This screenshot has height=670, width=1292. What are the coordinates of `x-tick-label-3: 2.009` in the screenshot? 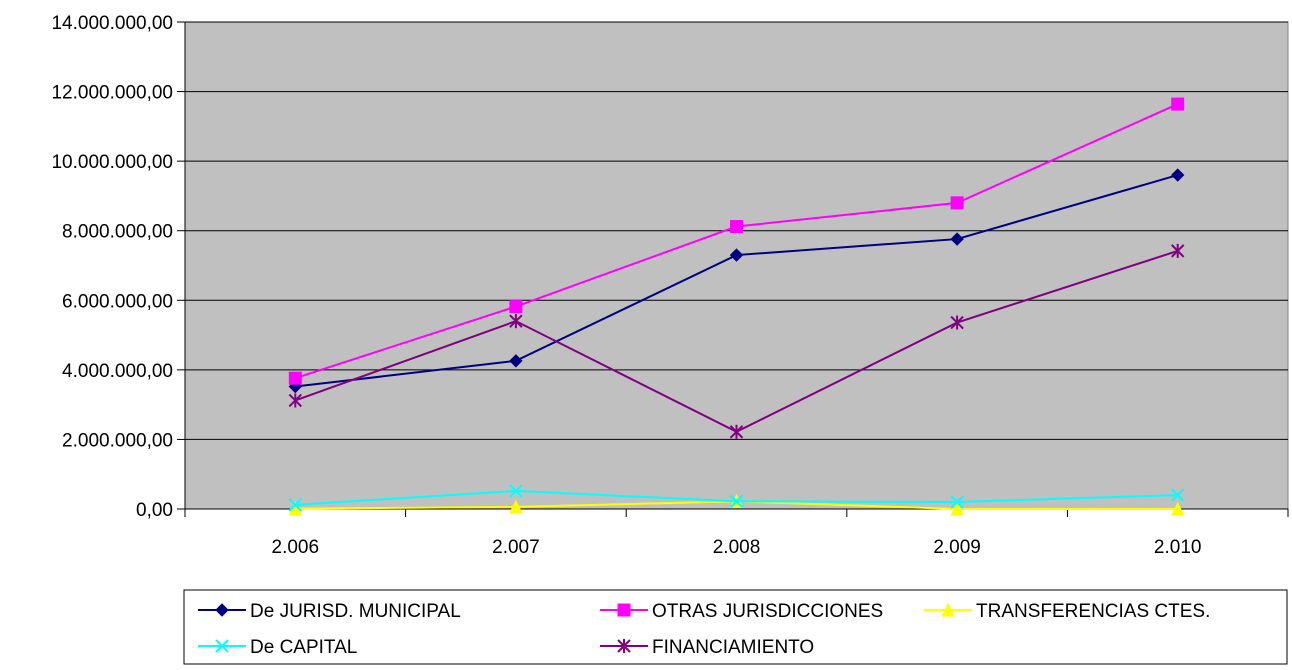 It's located at (957, 547).